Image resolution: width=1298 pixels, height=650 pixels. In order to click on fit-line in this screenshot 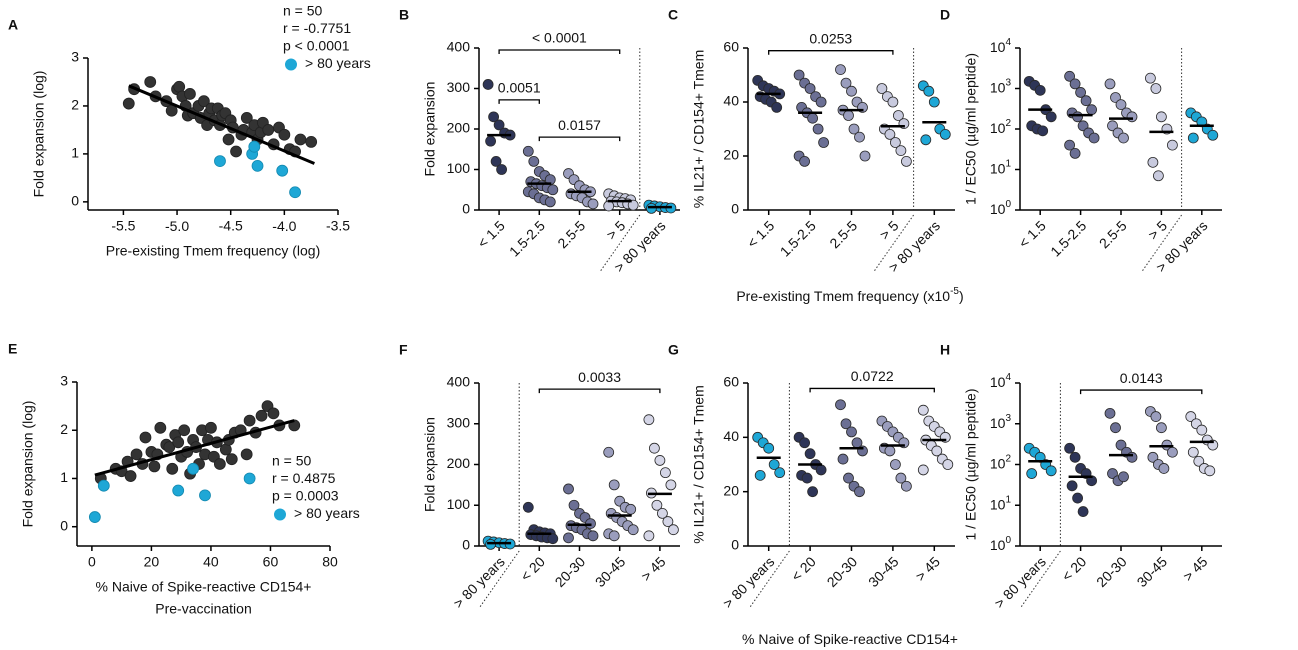, I will do `click(194, 448)`.